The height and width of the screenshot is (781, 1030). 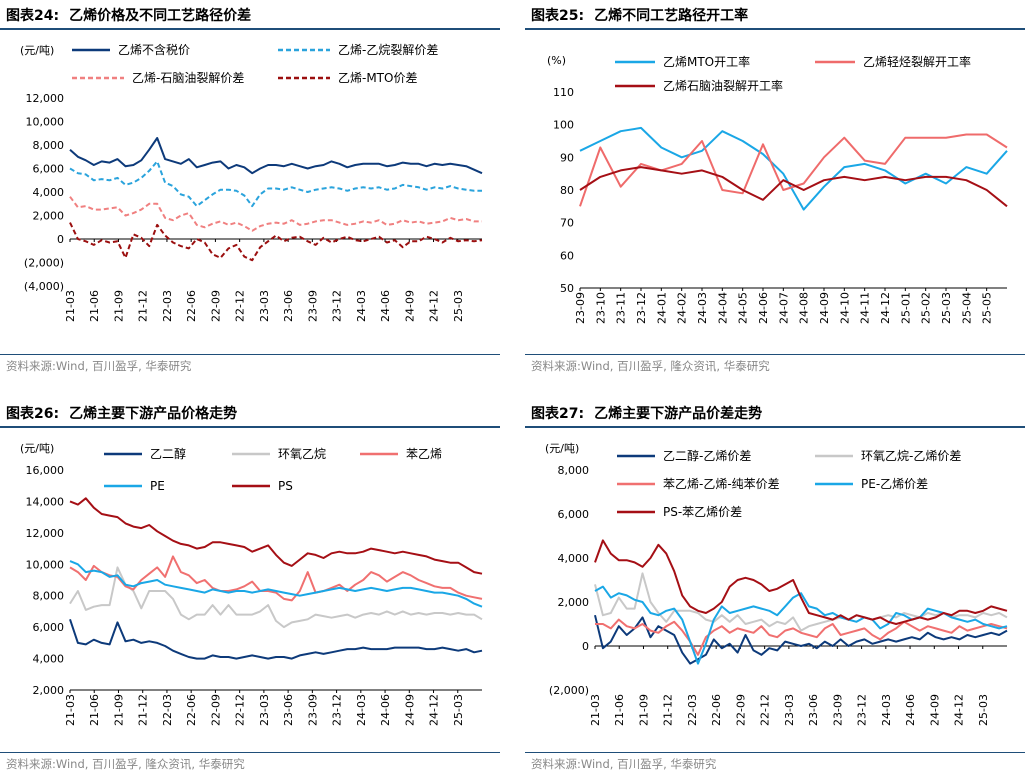 What do you see at coordinates (707, 455) in the screenshot?
I see `legend-label: 乙二醇-乙烯价差` at bounding box center [707, 455].